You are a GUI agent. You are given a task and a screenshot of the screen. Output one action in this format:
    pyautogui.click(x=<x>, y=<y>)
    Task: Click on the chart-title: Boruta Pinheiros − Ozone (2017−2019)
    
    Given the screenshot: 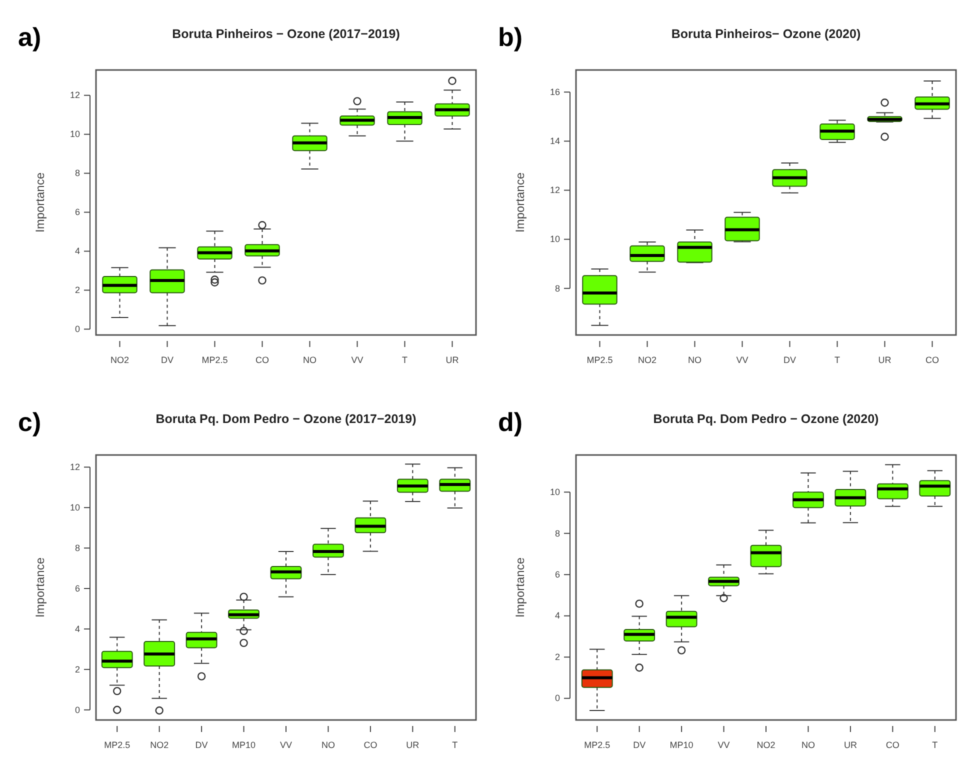 What is the action you would take?
    pyautogui.click(x=286, y=34)
    